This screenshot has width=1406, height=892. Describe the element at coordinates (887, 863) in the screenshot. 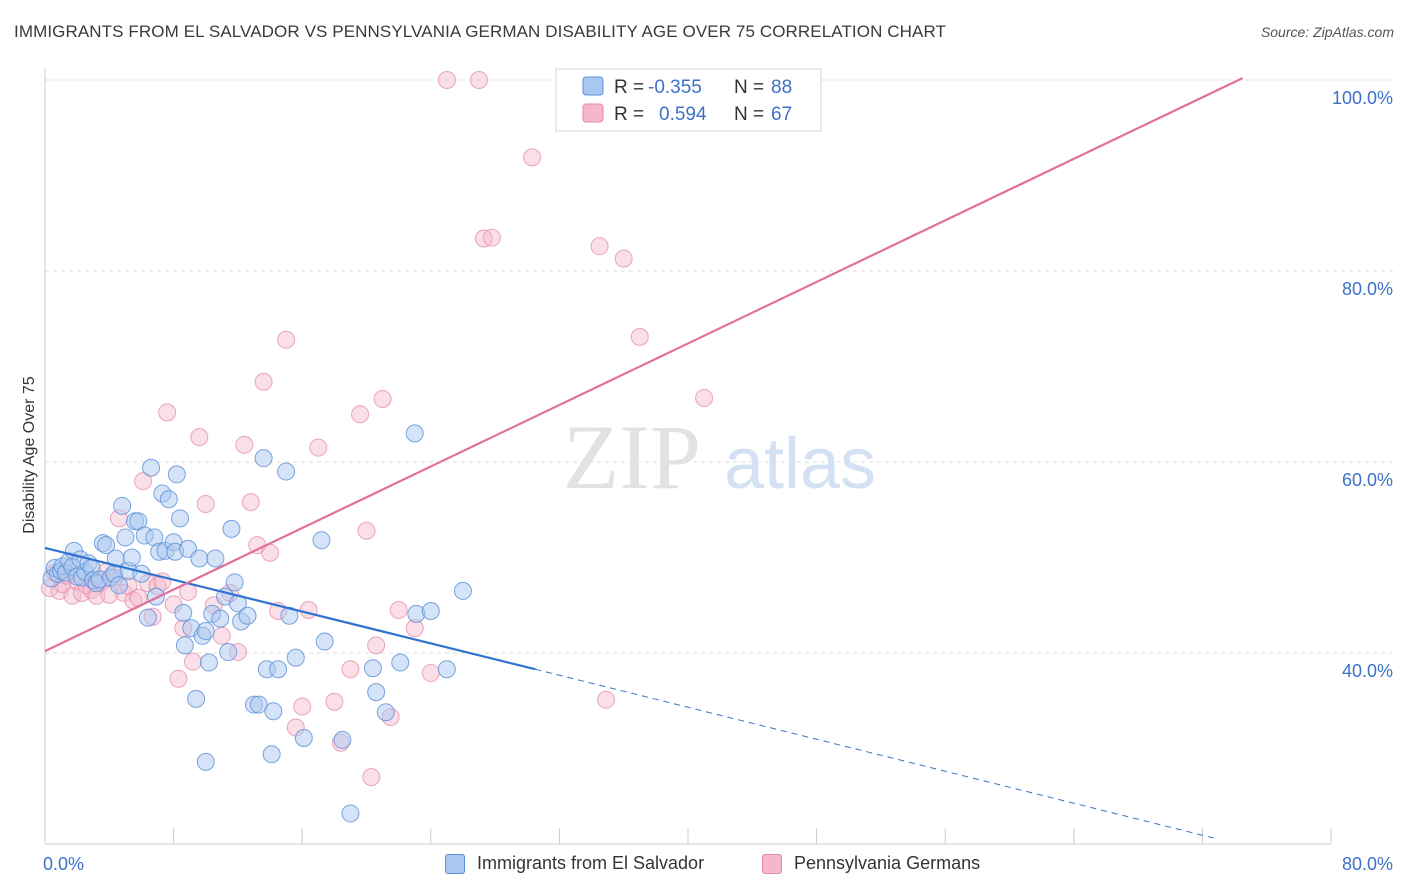

I see `bottom-legend-label-pink: Pennsylvania Germans` at that location.